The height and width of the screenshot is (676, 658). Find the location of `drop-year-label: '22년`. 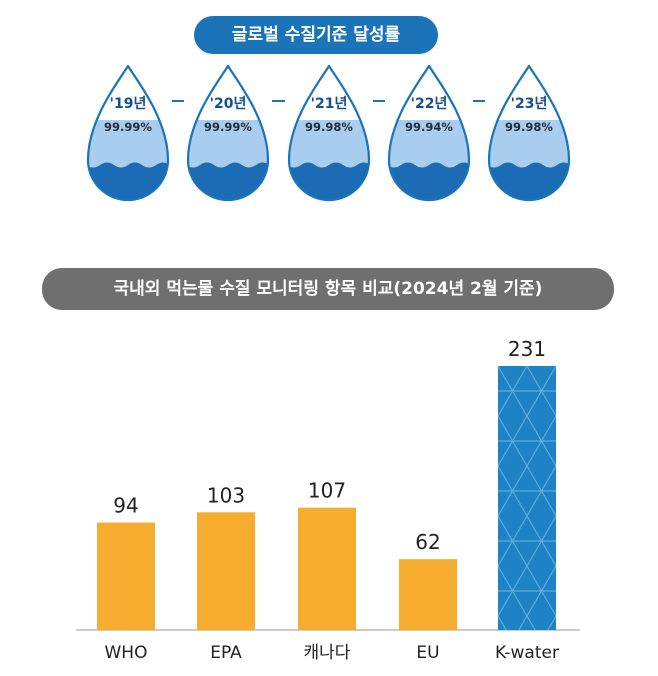

drop-year-label: '22년 is located at coordinates (429, 104).